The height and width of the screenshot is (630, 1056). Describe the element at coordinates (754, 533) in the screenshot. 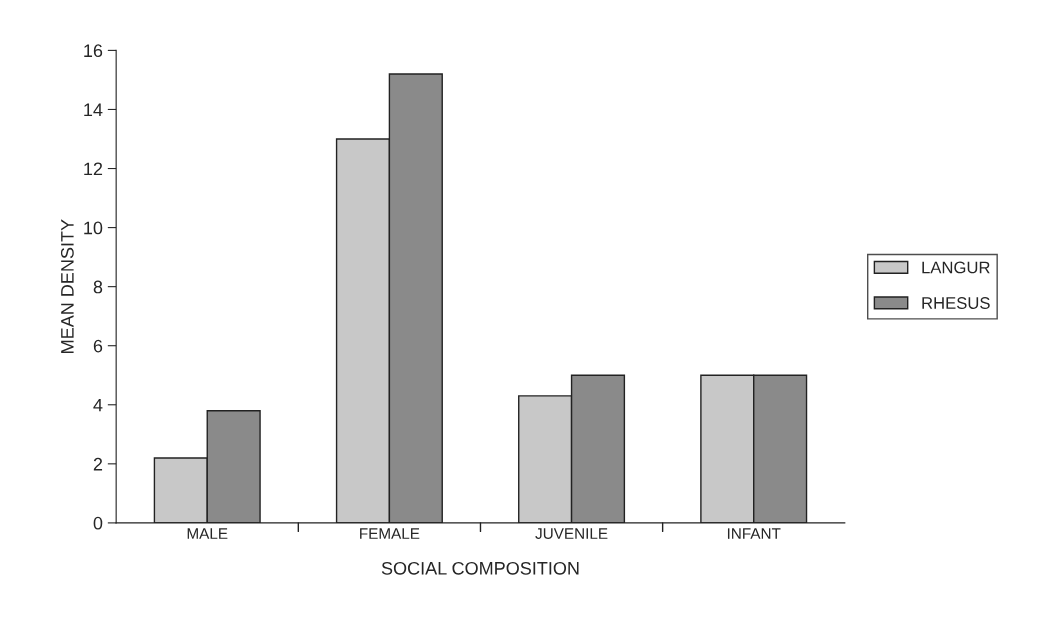

I see `x-tick-label: INFANT` at that location.